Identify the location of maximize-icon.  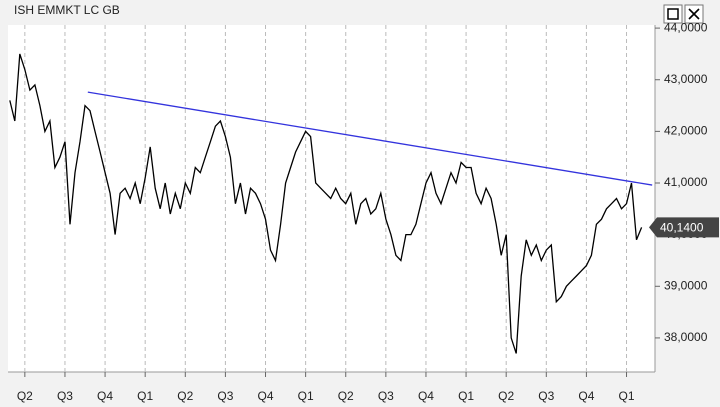
(673, 14).